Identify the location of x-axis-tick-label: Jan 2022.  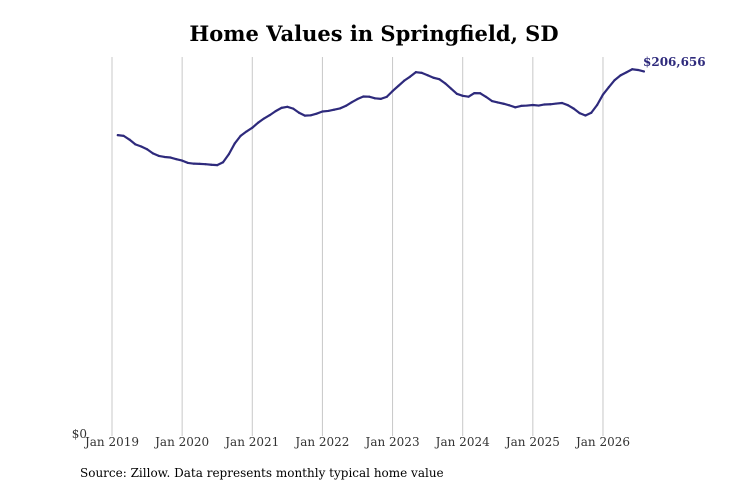
(321, 442).